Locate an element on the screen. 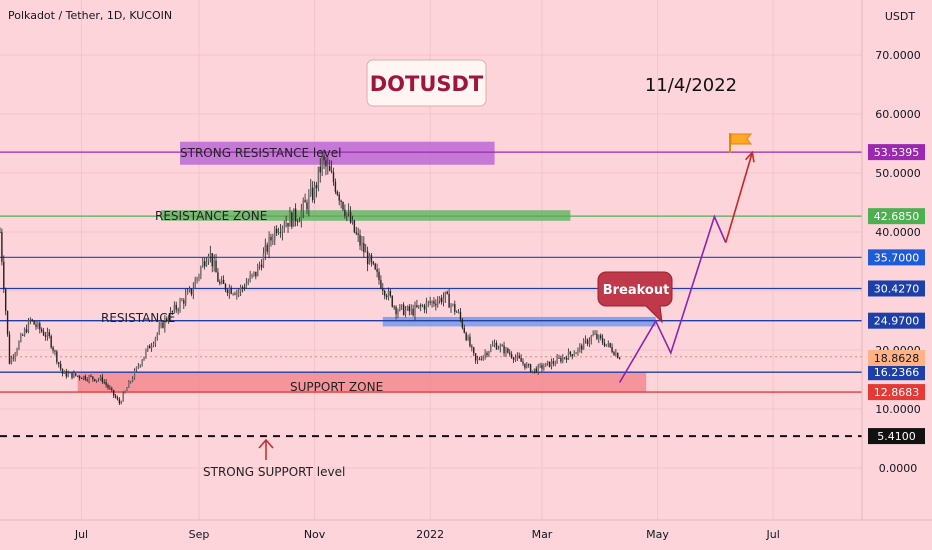 The height and width of the screenshot is (550, 932). current-price-value: 18.8628 is located at coordinates (897, 358).